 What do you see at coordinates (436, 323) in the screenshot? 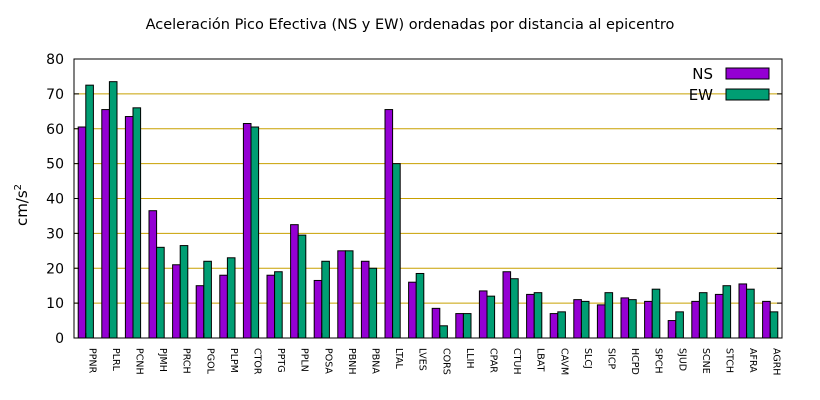
I see `bar-ns-cors` at bounding box center [436, 323].